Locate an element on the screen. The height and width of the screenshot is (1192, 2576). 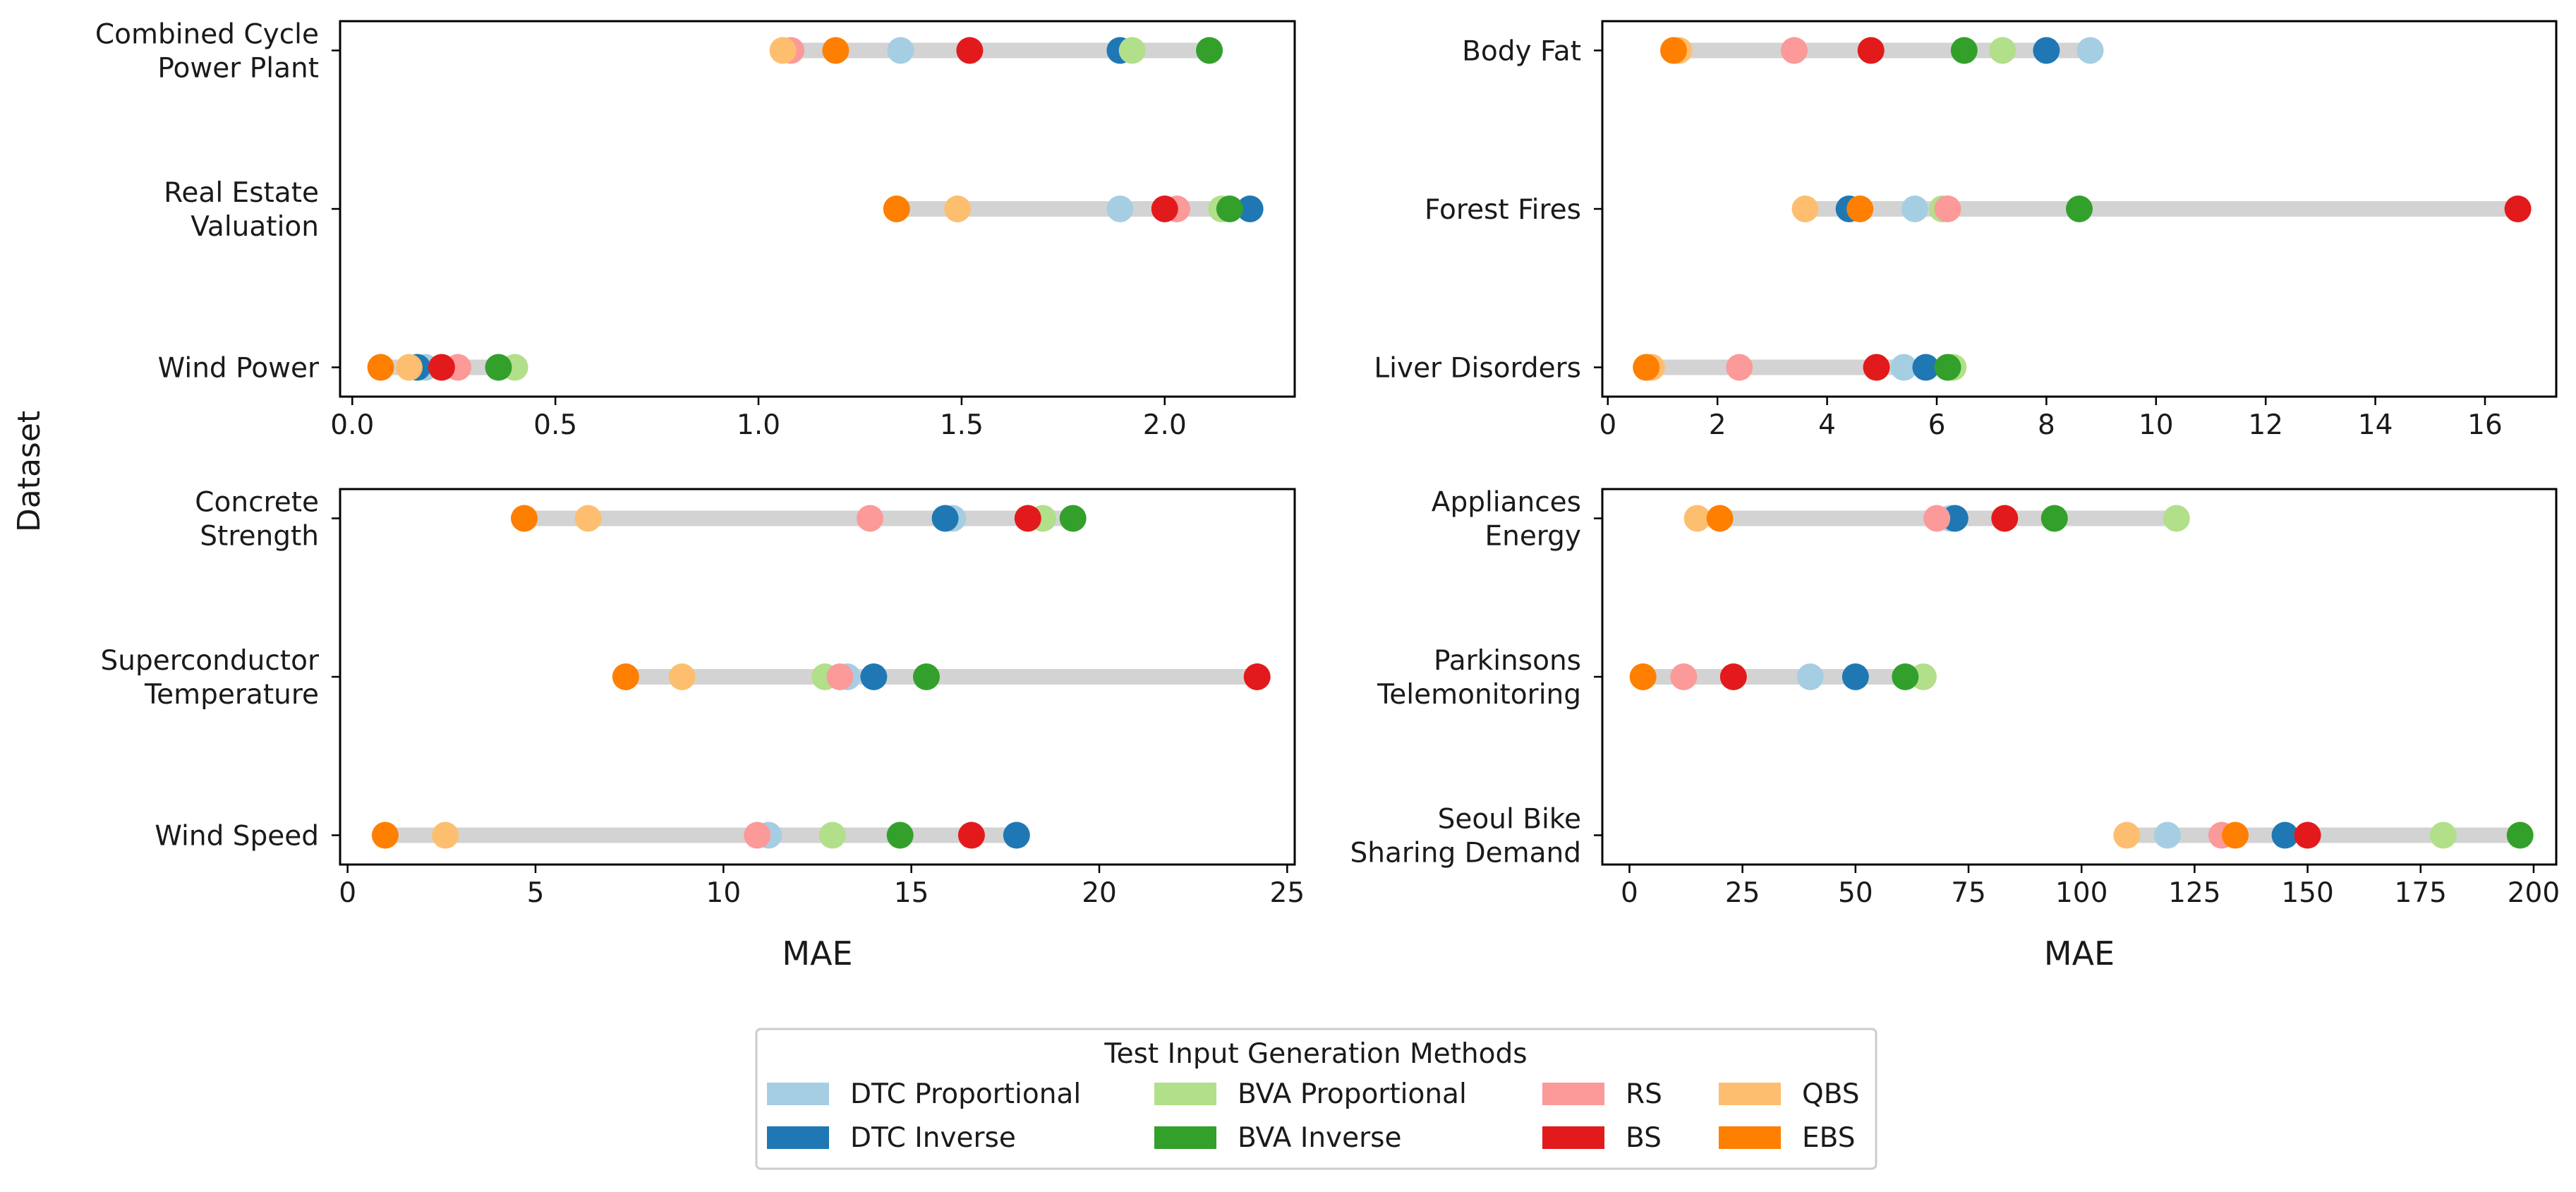
point-dtc_prop is located at coordinates (2090, 50).